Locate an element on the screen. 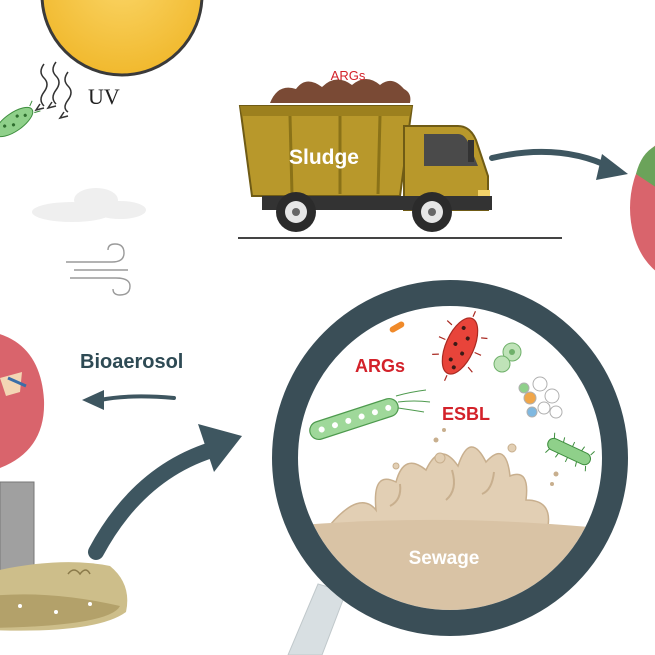 The image size is (655, 655). uv-rays-icon is located at coordinates (53, 90).